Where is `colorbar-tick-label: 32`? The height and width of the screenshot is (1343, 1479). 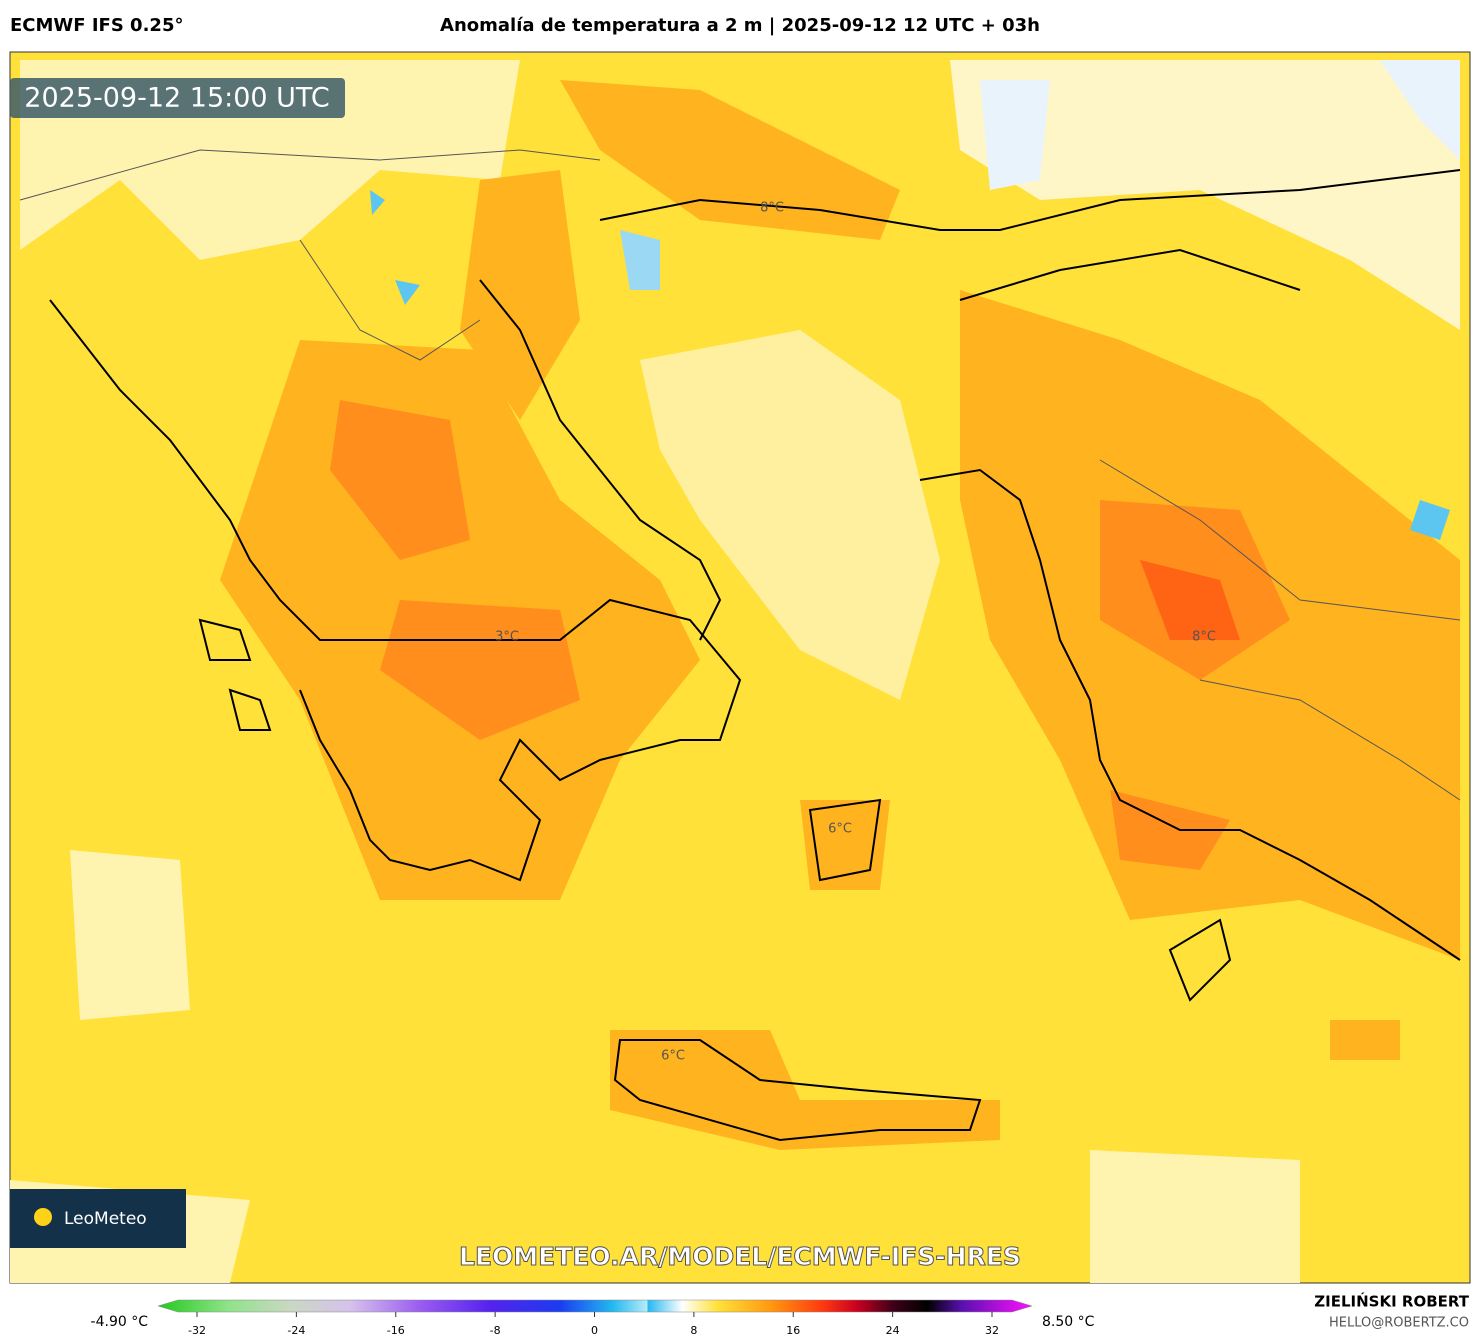
colorbar-tick-label: 32 is located at coordinates (992, 1330).